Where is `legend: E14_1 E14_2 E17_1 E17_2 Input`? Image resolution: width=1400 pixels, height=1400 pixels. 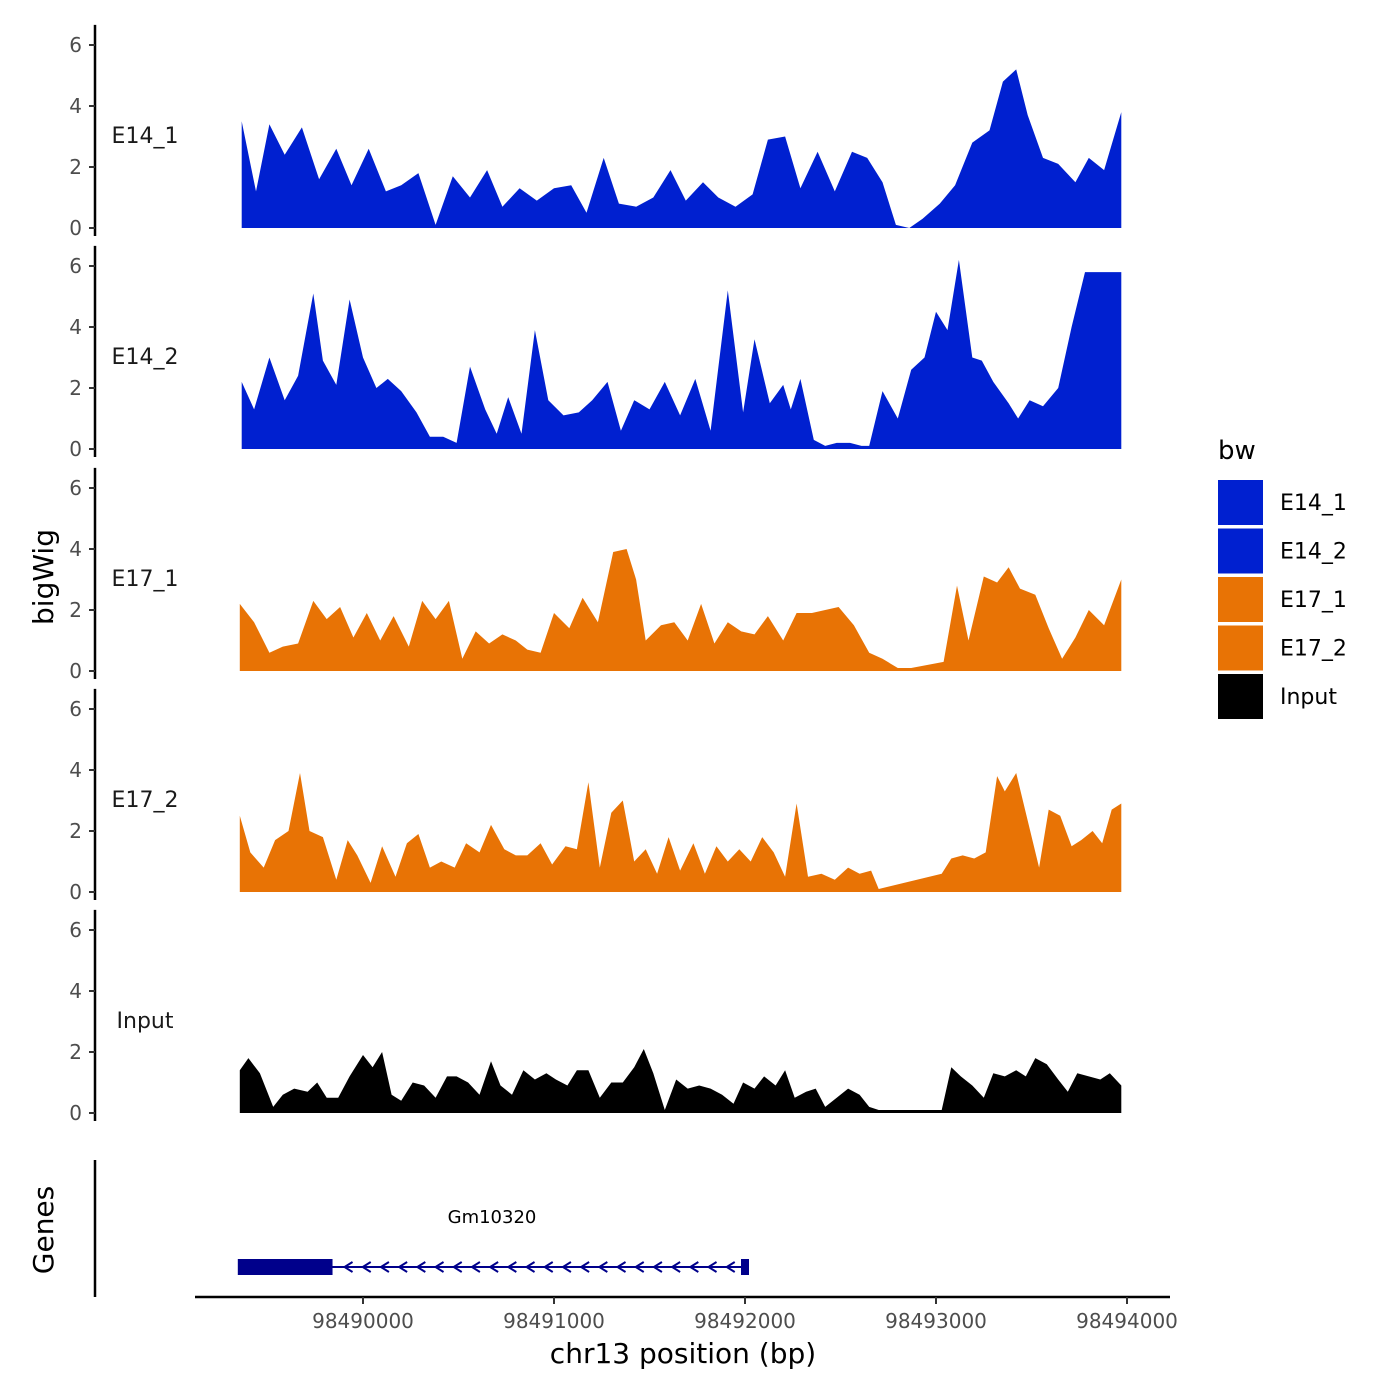 legend: E14_1 E14_2 E17_1 E17_2 Input is located at coordinates (1282, 599).